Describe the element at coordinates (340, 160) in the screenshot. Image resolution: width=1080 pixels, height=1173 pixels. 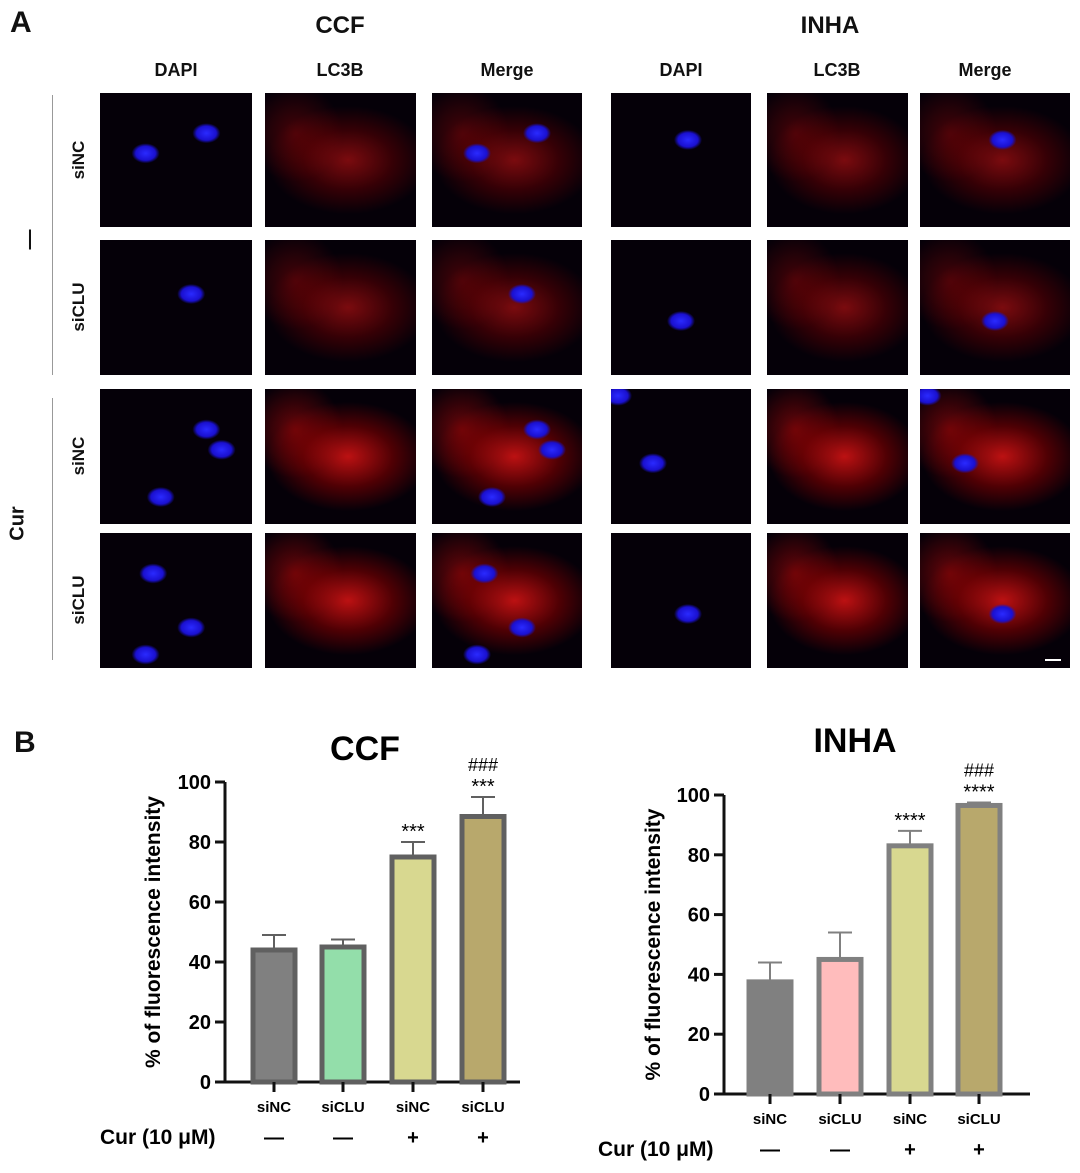
I see `micrograph-ccf-lc3b-row1` at that location.